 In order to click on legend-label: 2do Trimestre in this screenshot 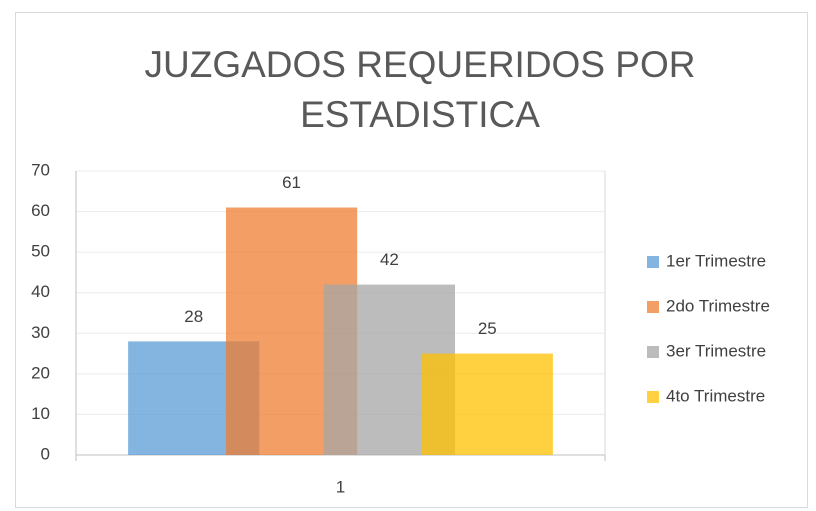, I will do `click(718, 305)`.